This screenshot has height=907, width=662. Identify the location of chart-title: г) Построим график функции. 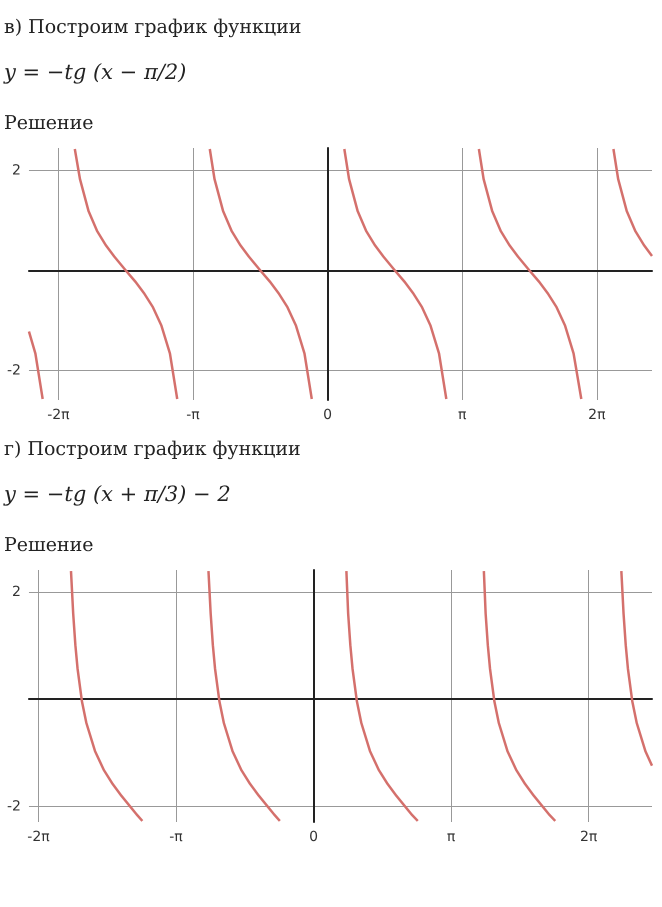
(153, 448).